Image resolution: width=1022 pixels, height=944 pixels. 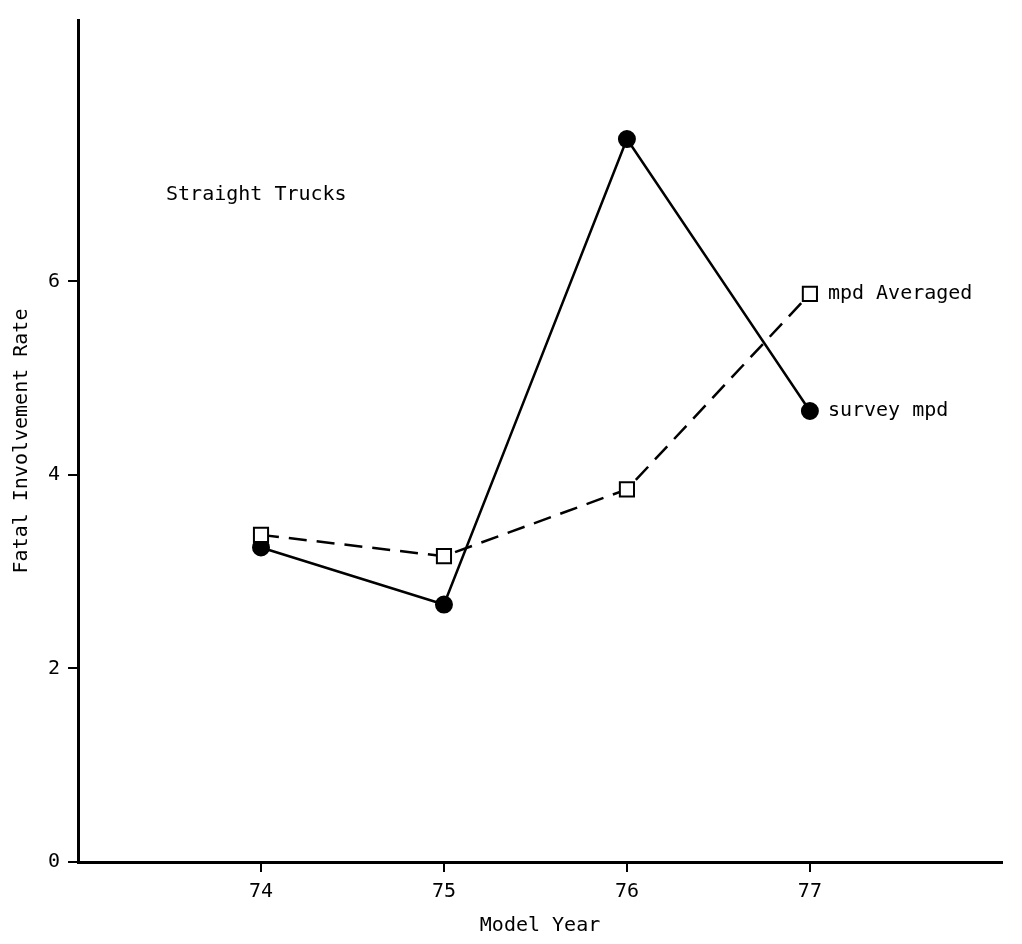 What do you see at coordinates (54, 666) in the screenshot?
I see `y-tick-label: 2` at bounding box center [54, 666].